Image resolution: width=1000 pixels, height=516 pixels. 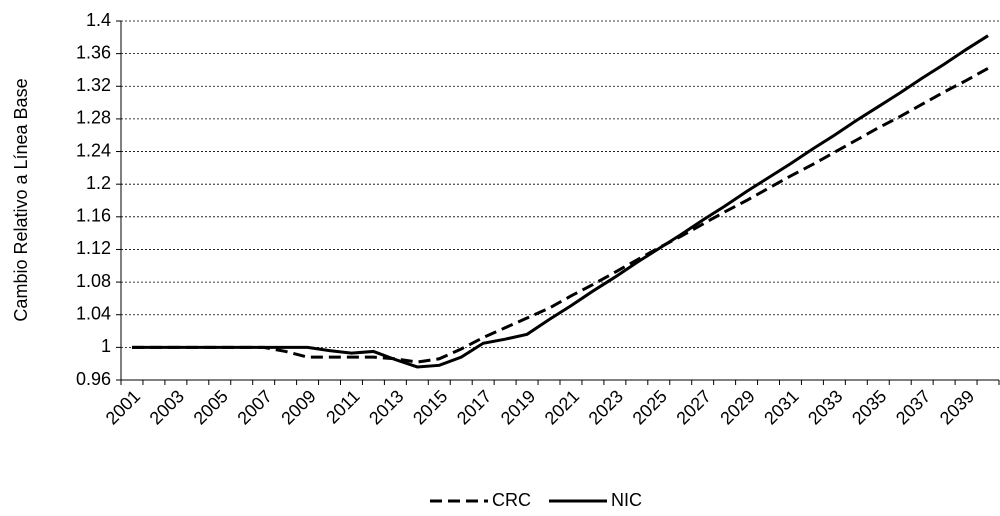 What do you see at coordinates (511, 500) in the screenshot?
I see `legend-label: CRC` at bounding box center [511, 500].